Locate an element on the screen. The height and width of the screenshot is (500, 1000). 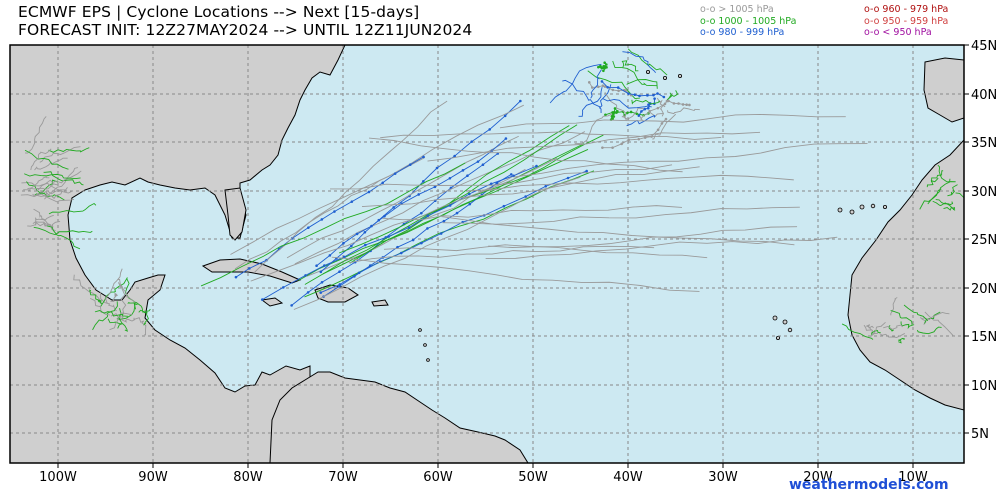
lat-tick-label: 40N is located at coordinates (984, 95).